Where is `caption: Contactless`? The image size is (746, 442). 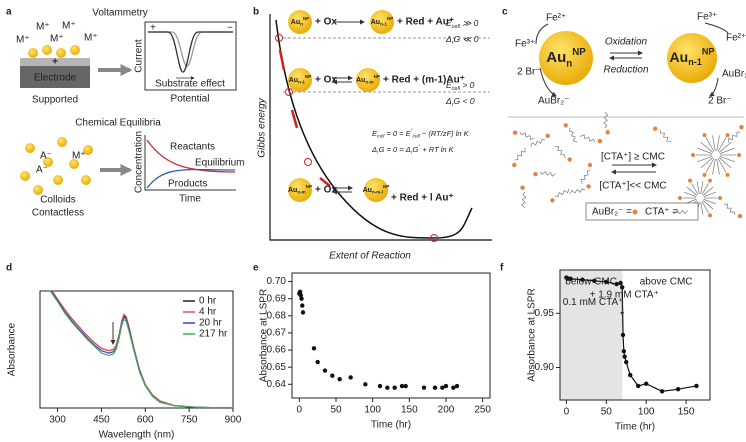
caption: Contactless is located at coordinates (58, 213).